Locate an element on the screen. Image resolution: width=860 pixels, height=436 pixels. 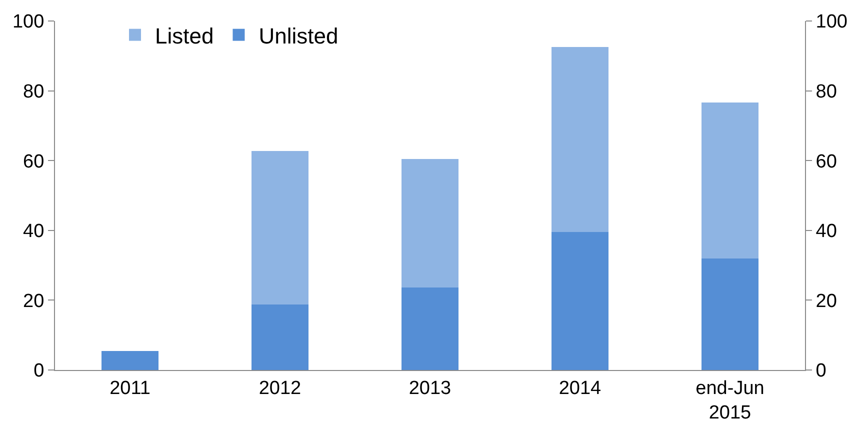
y2-tick-label: 60 is located at coordinates (826, 161).